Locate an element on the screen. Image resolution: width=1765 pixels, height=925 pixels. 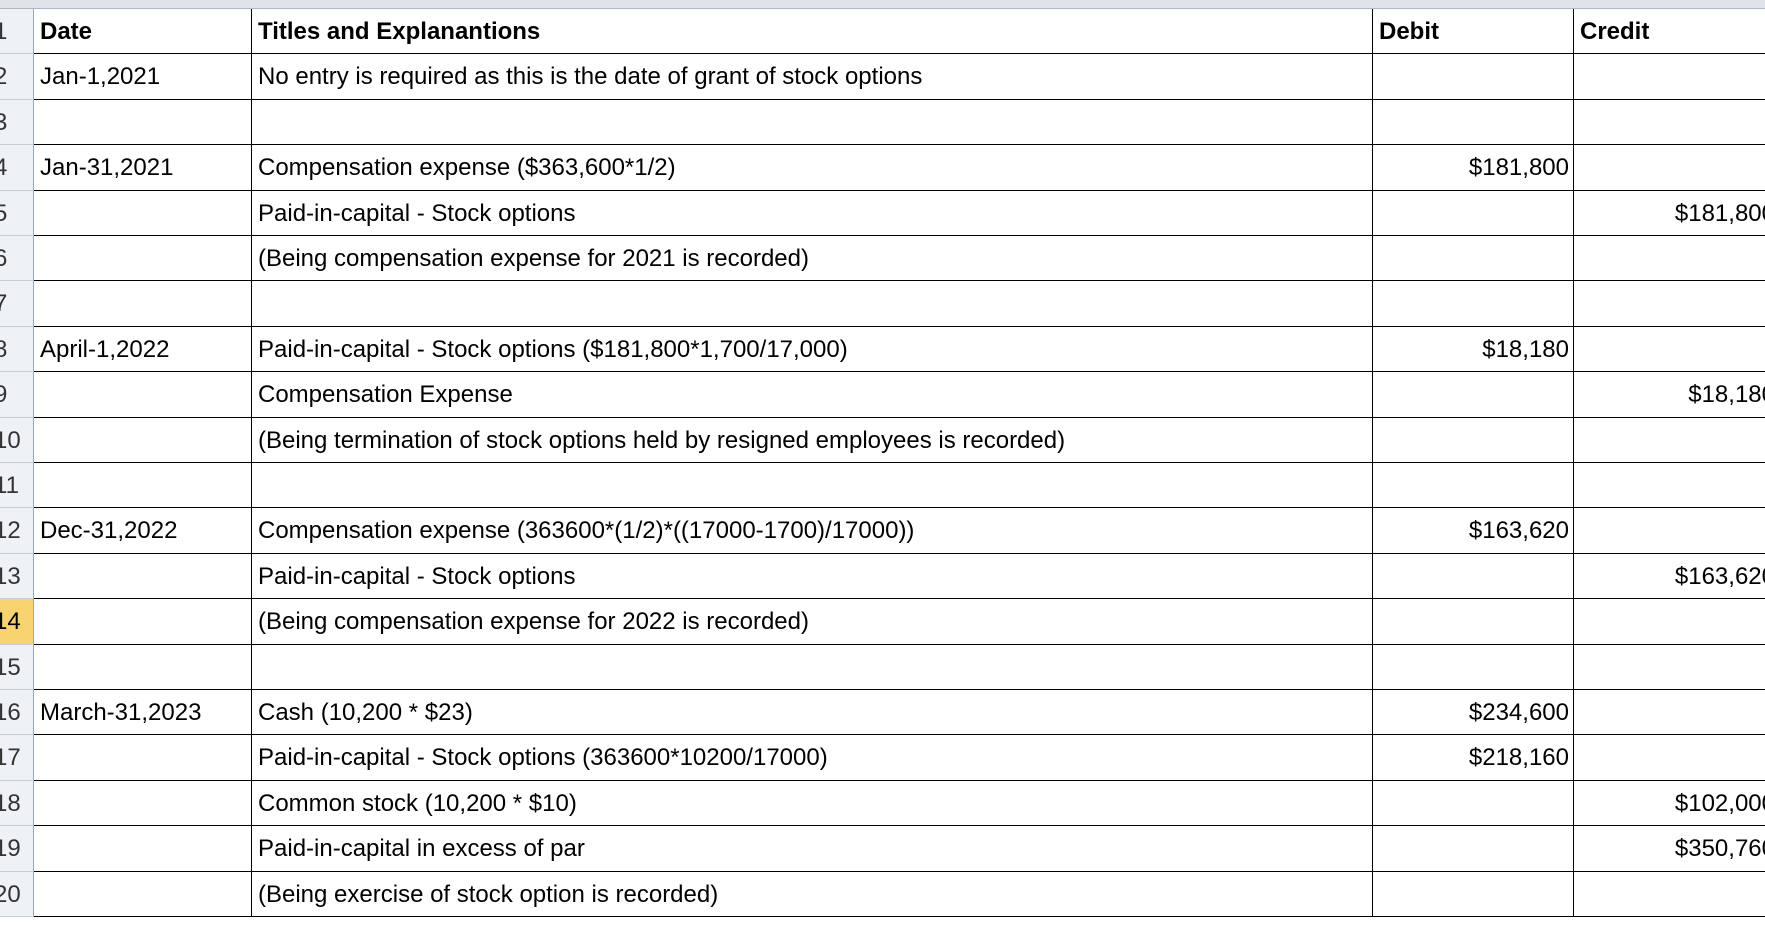
row-number: 5 is located at coordinates (17, 213).